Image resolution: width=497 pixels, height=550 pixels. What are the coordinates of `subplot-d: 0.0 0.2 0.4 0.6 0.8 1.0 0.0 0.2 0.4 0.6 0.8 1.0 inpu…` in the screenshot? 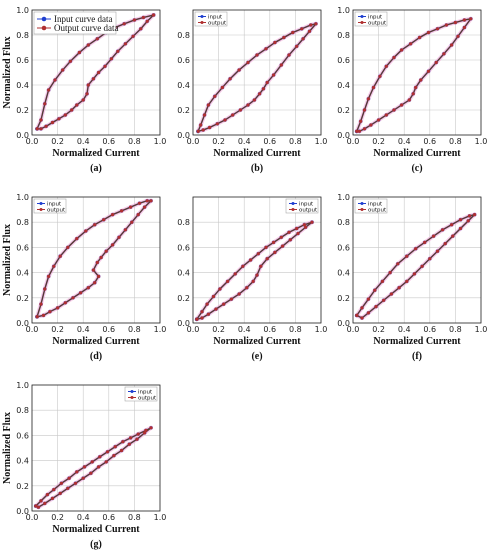 It's located at (84, 277).